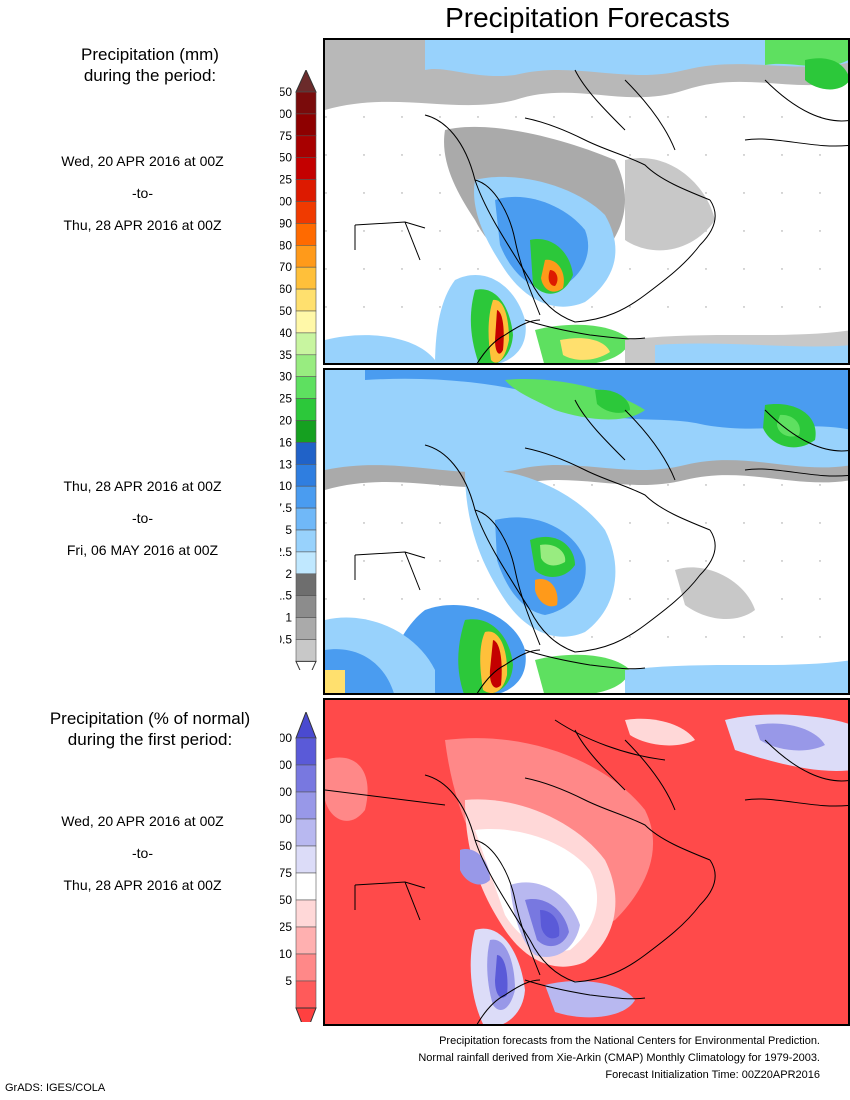 The height and width of the screenshot is (1100, 850). I want to click on period3-to: -to-, so click(142, 853).